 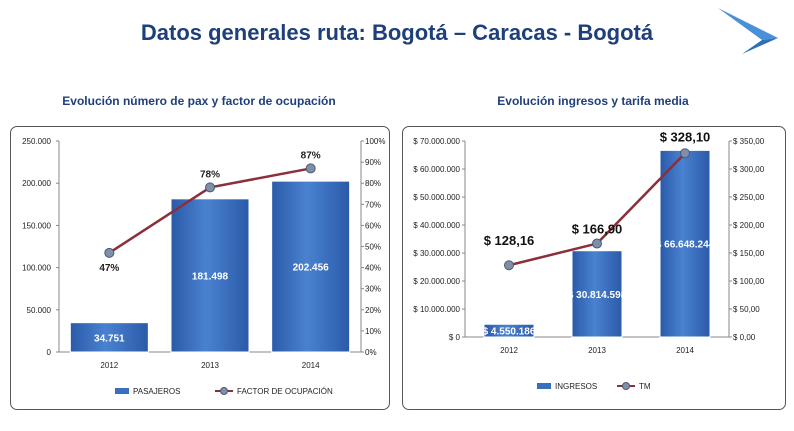 What do you see at coordinates (597, 229) in the screenshot?
I see `line-data-label: $ 166,90` at bounding box center [597, 229].